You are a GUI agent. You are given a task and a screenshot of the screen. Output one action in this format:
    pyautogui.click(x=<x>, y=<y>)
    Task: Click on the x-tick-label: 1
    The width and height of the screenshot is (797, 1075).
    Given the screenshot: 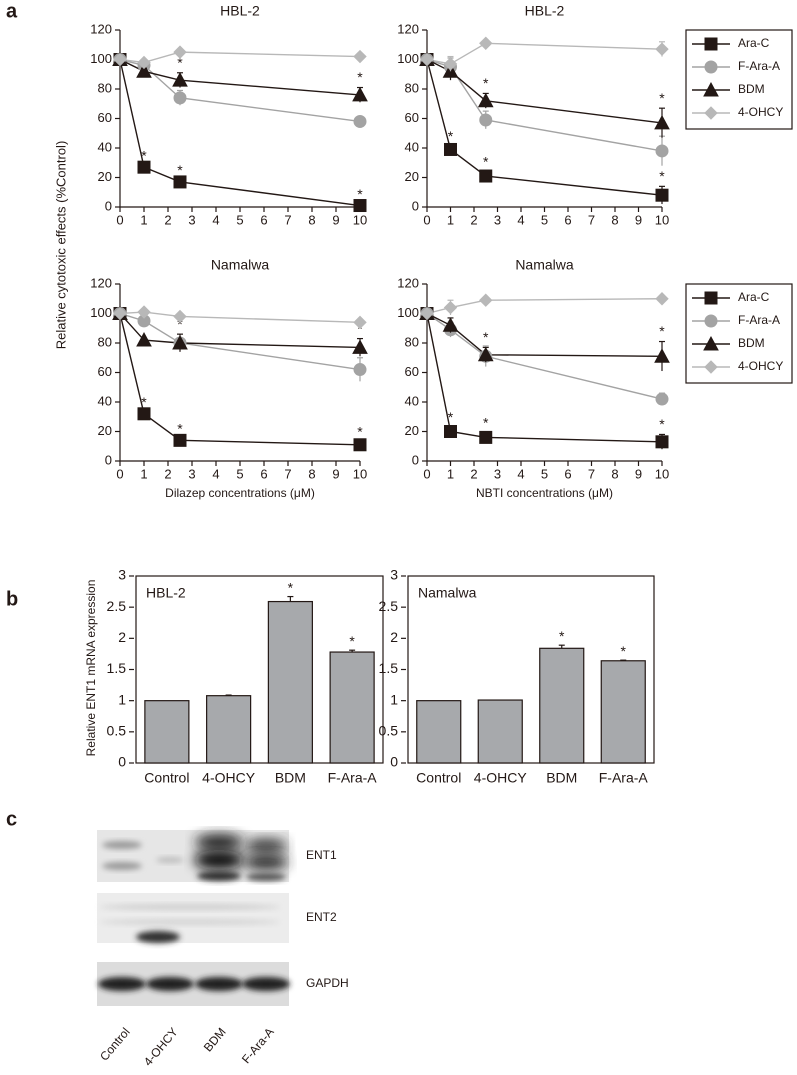 What is the action you would take?
    pyautogui.click(x=143, y=473)
    